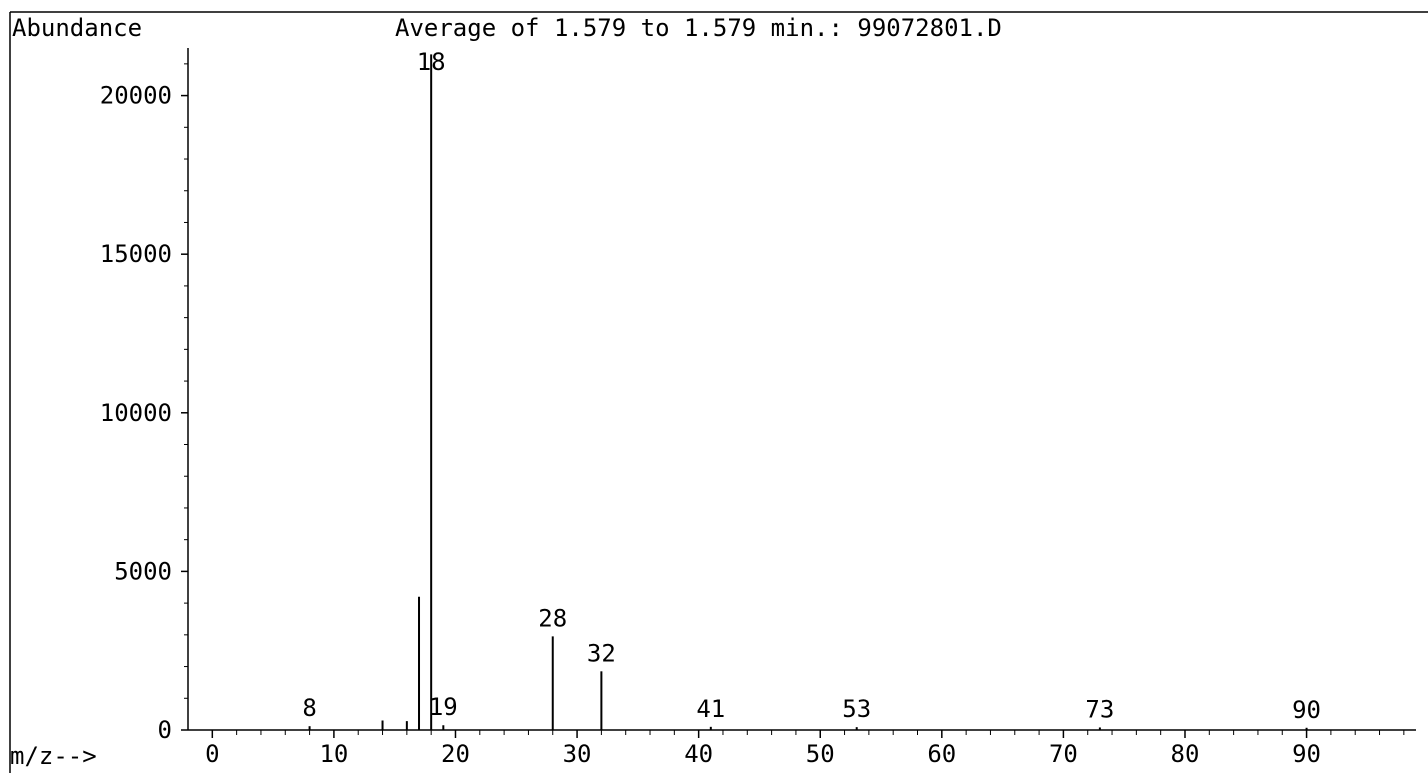  What do you see at coordinates (856, 709) in the screenshot?
I see `peak-label-53: 53` at bounding box center [856, 709].